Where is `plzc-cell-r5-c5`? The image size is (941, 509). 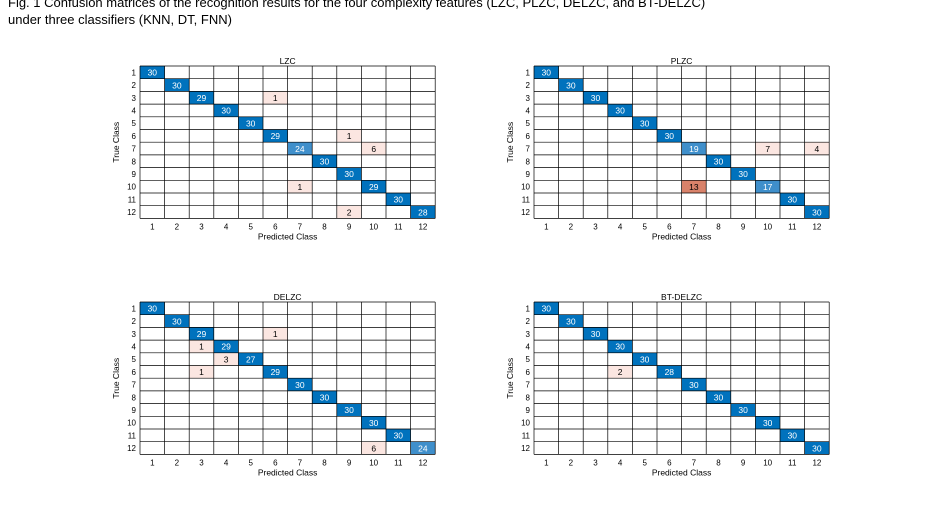 plzc-cell-r5-c5 is located at coordinates (644, 123).